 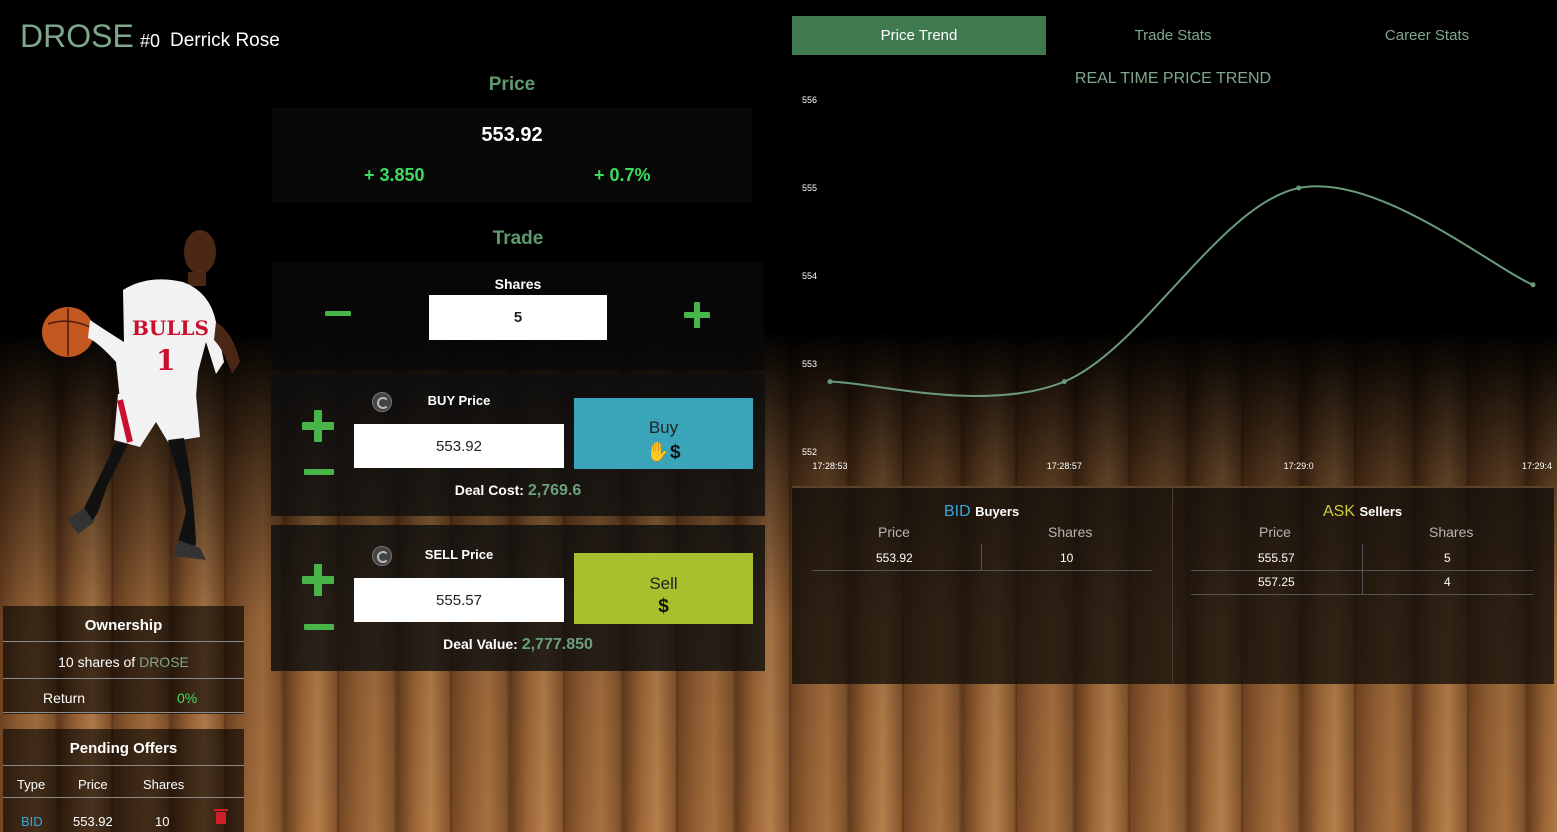 What do you see at coordinates (319, 472) in the screenshot?
I see `buy-price-decrement-button` at bounding box center [319, 472].